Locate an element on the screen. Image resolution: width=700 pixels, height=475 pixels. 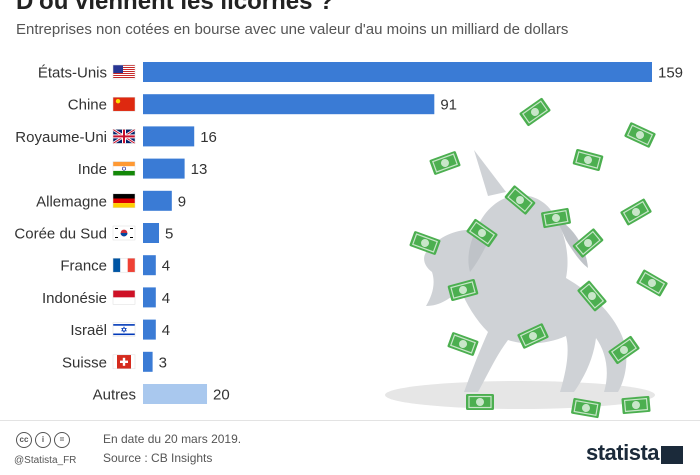
category-label: Allemagne is located at coordinates (71, 201).